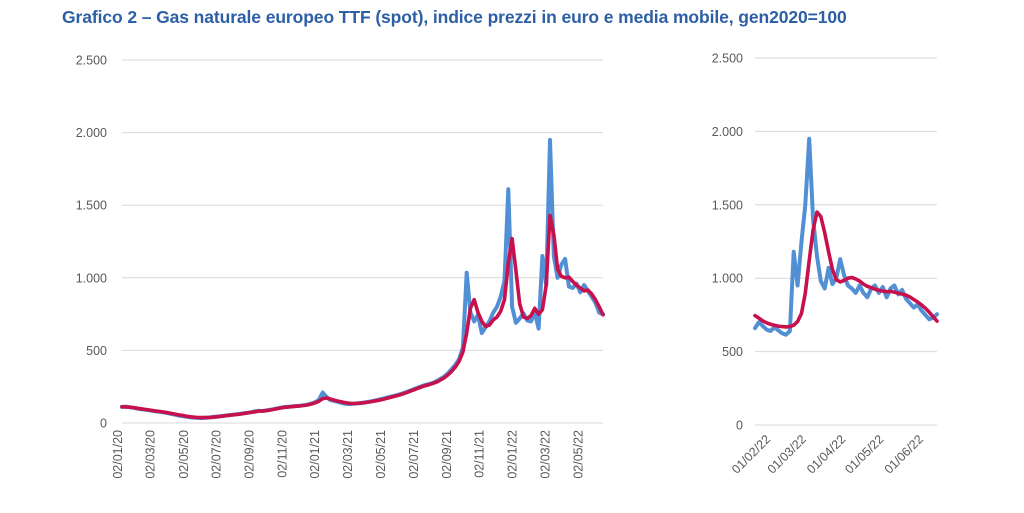 The height and width of the screenshot is (513, 1024). I want to click on x-tick-label: 01/03/22, so click(787, 454).